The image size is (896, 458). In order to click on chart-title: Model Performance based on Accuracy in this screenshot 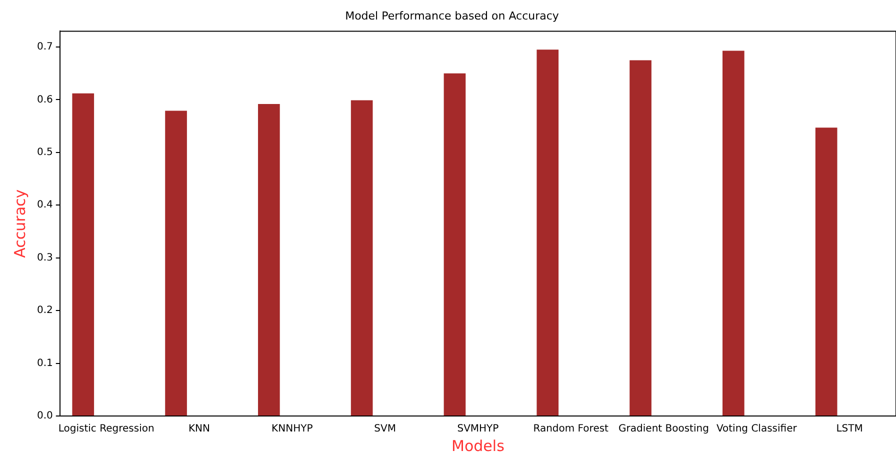, I will do `click(452, 15)`.